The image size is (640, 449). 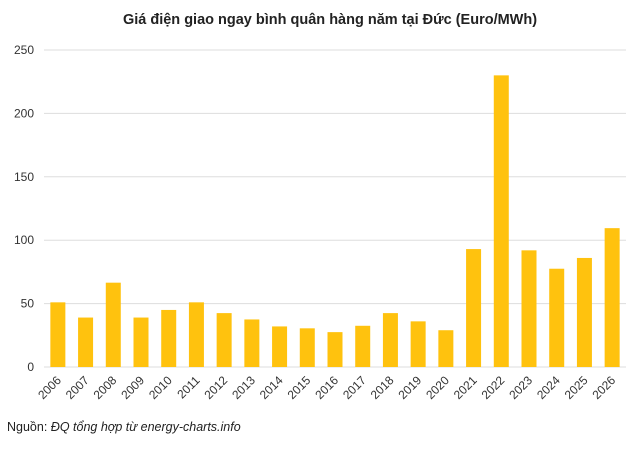 What do you see at coordinates (215, 387) in the screenshot?
I see `x-tick-label: 2012` at bounding box center [215, 387].